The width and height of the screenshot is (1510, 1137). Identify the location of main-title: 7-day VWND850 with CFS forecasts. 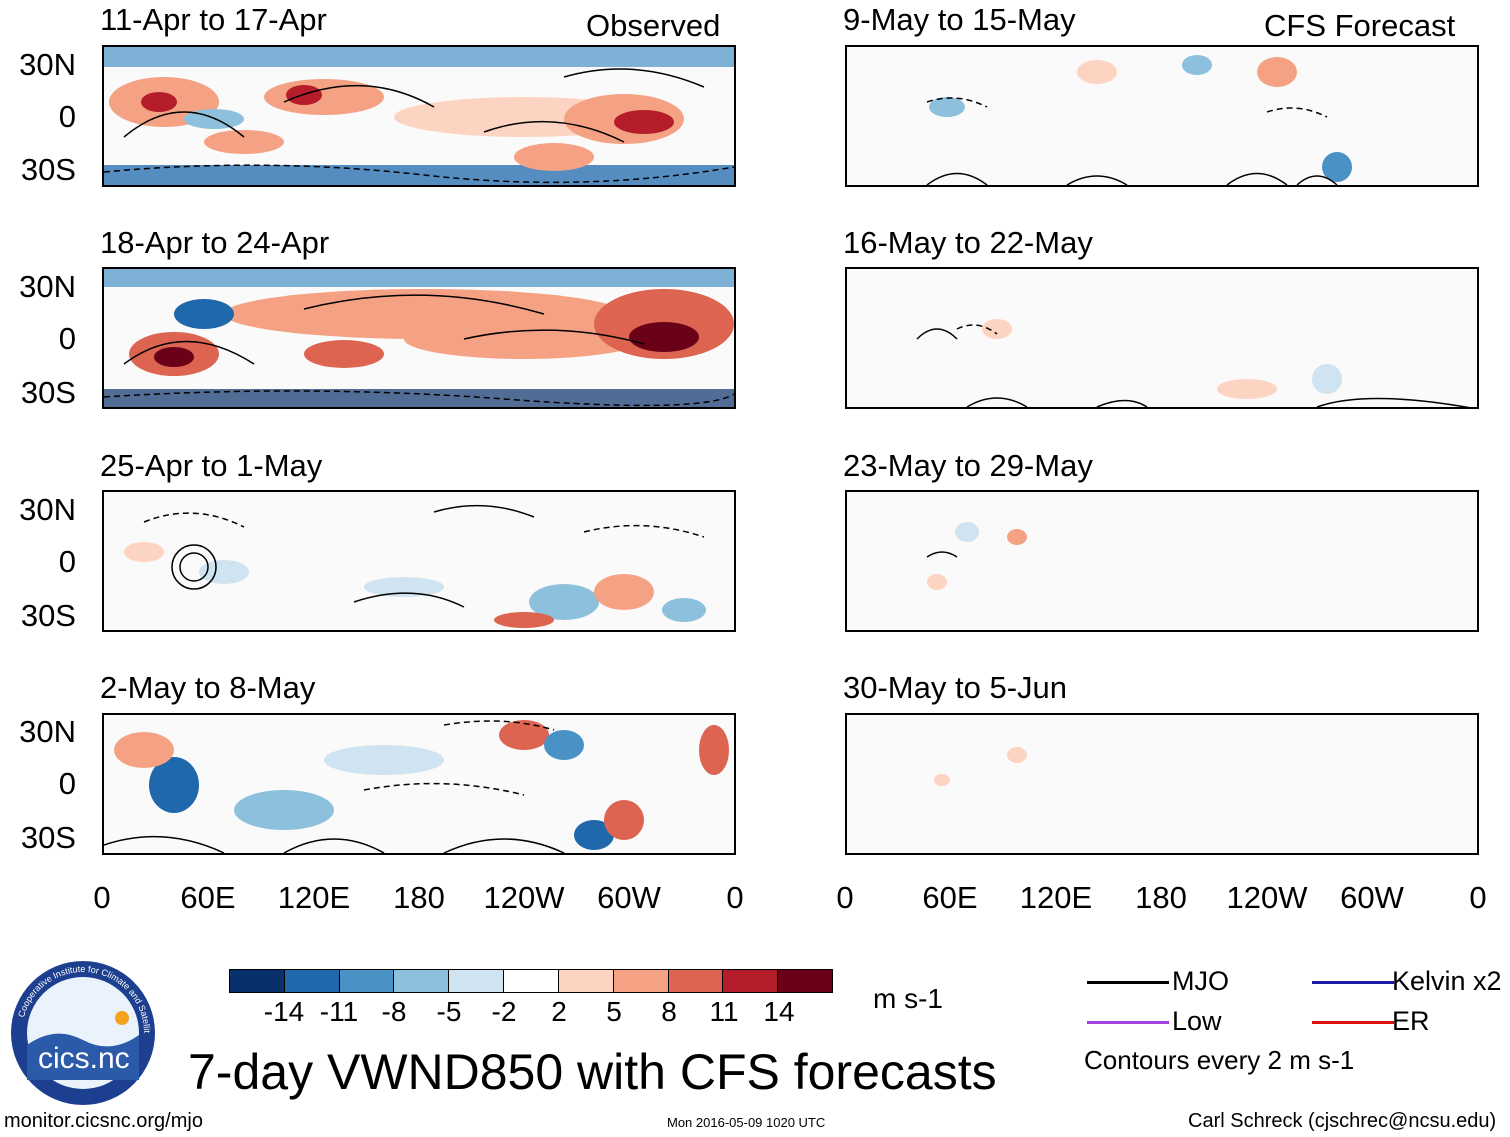
(592, 1072).